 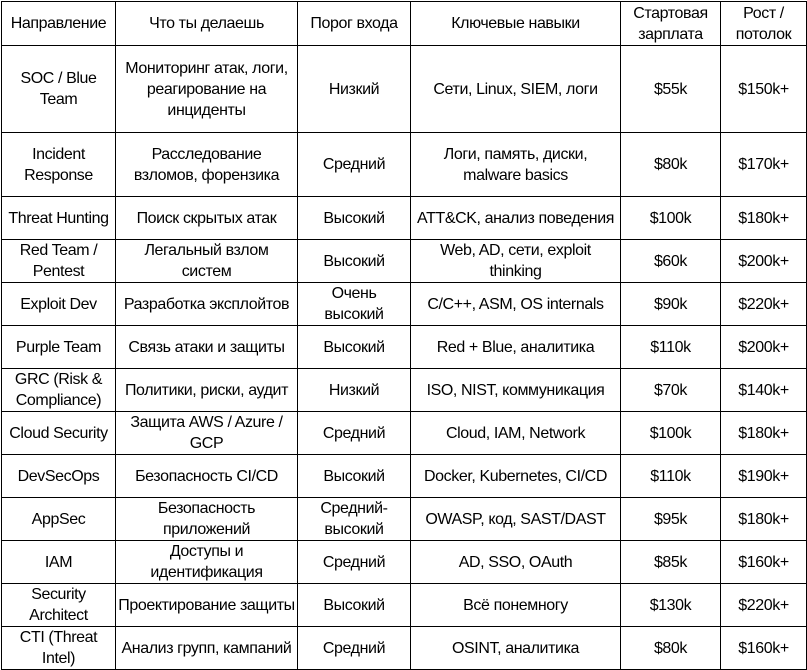 I want to click on cell-what-you-do: Связь атаки и защиты, so click(x=206, y=347).